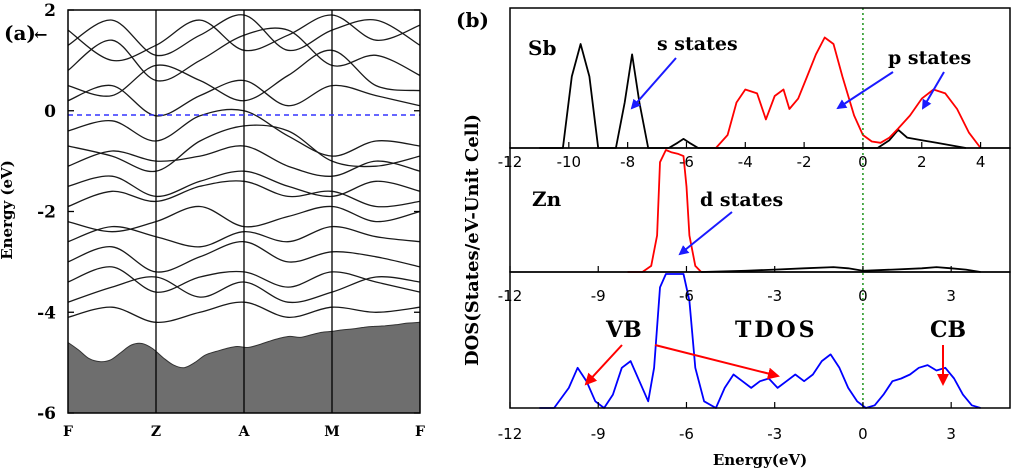  I want to click on cb-annotation: CB, so click(948, 330).